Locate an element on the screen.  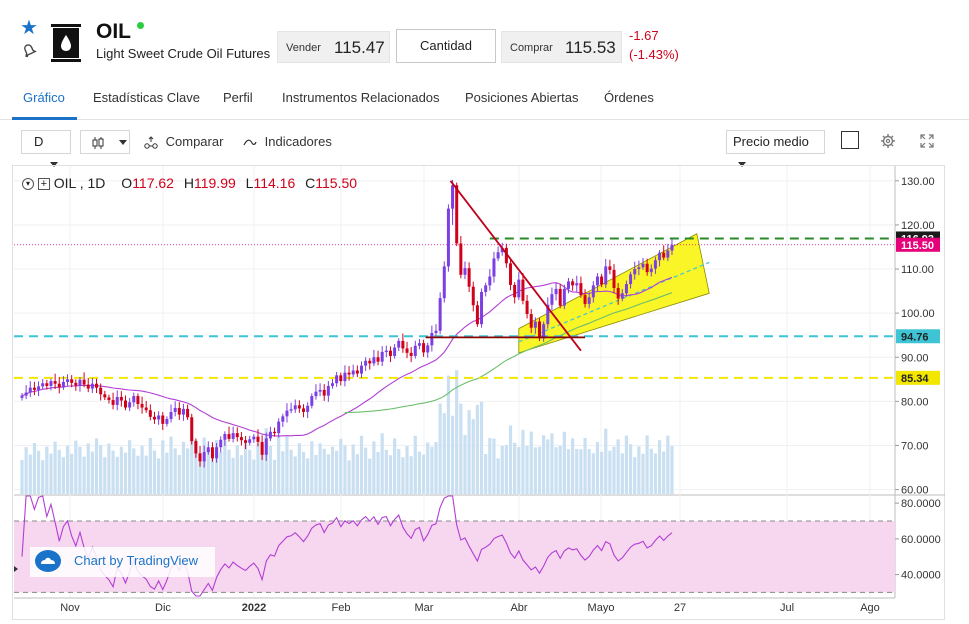
tab-grafico: Gráfico is located at coordinates (44, 97).